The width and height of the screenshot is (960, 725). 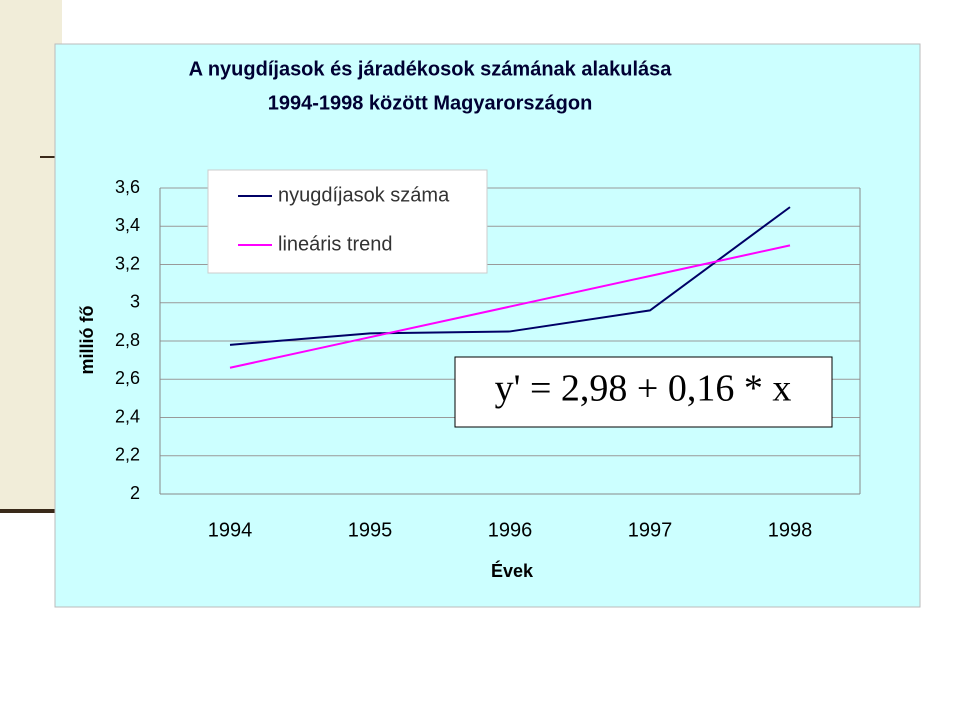 I want to click on x-tick-label: 1996, so click(x=510, y=530).